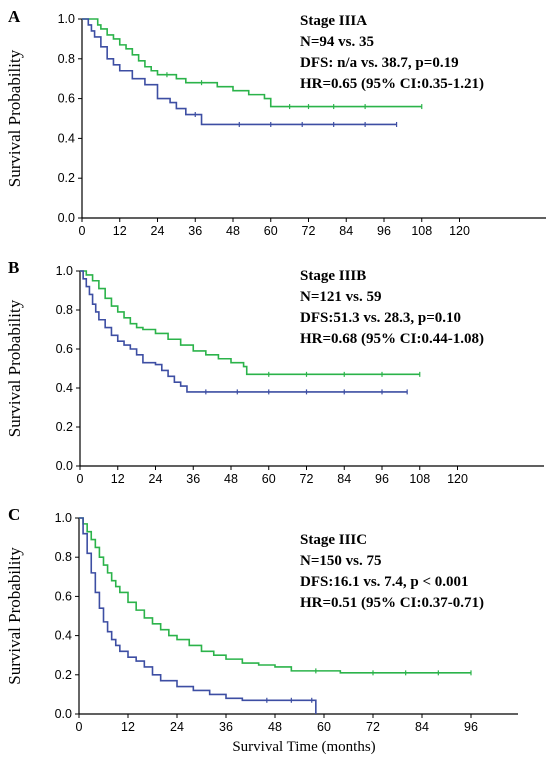  I want to click on panel-letter: C, so click(14, 514).